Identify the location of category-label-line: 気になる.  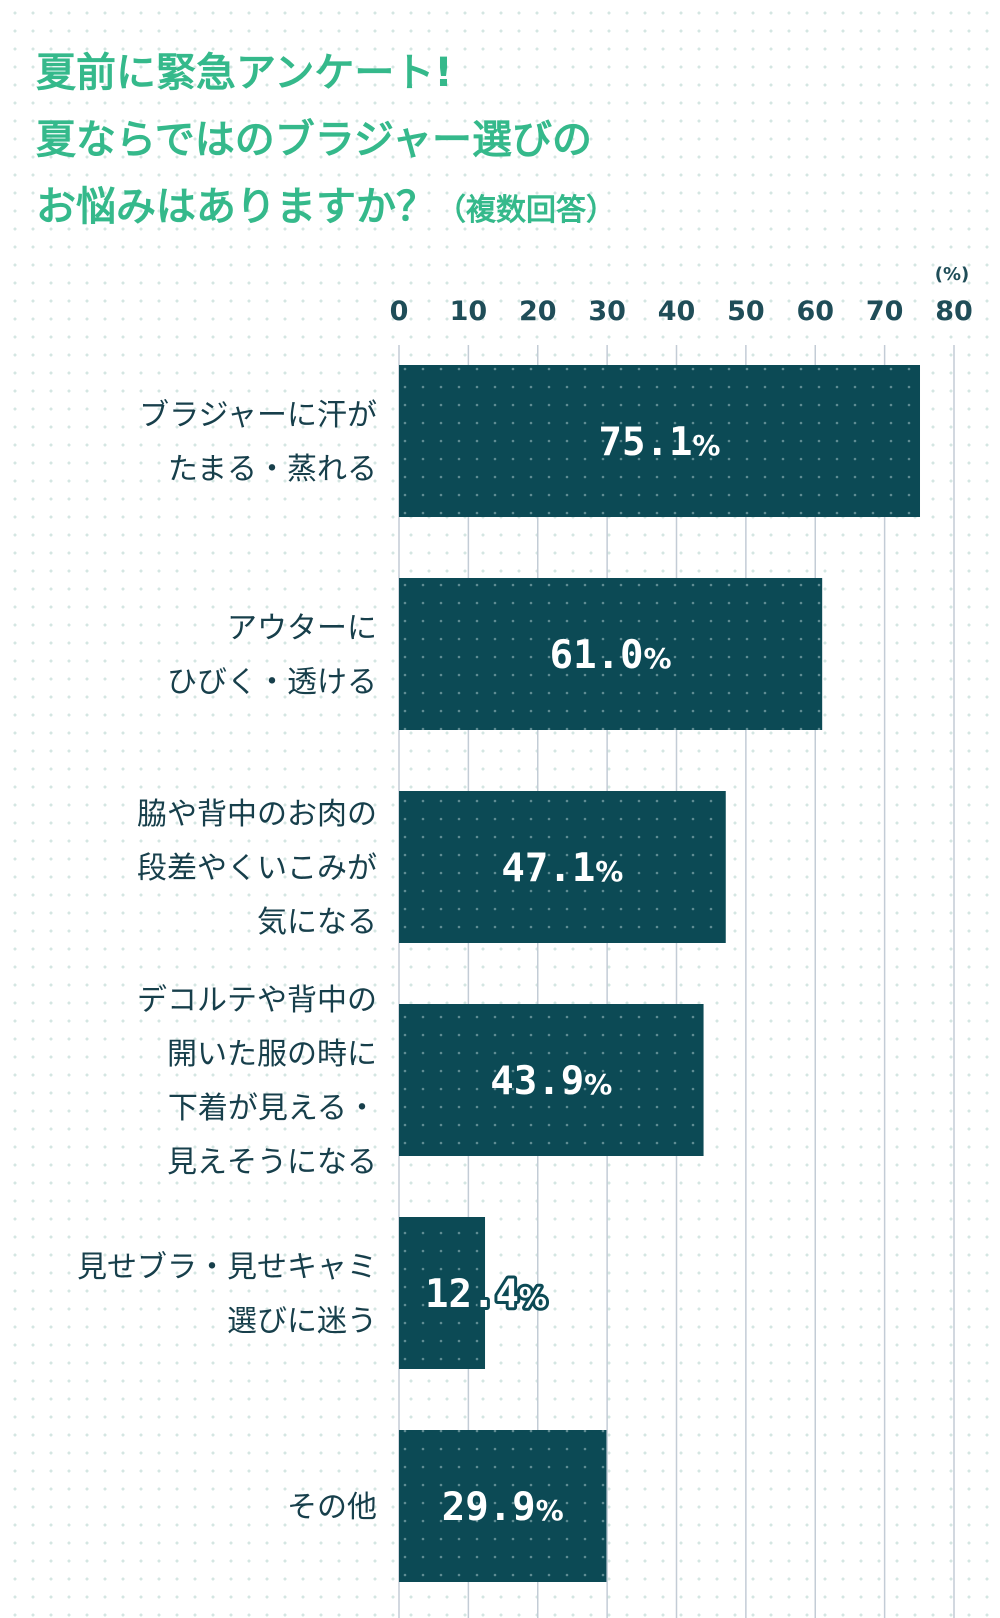
(317, 922).